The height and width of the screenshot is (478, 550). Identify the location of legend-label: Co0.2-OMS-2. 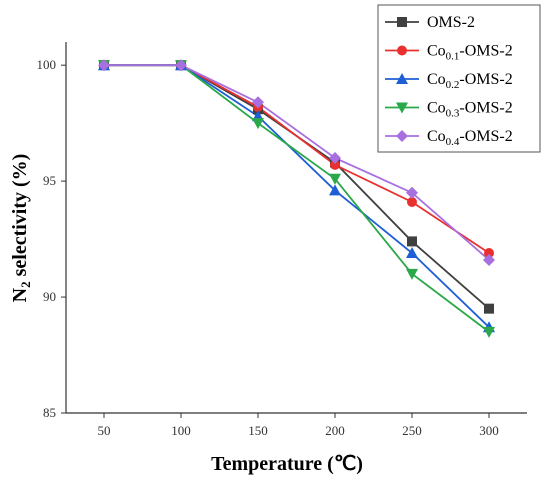
(470, 81).